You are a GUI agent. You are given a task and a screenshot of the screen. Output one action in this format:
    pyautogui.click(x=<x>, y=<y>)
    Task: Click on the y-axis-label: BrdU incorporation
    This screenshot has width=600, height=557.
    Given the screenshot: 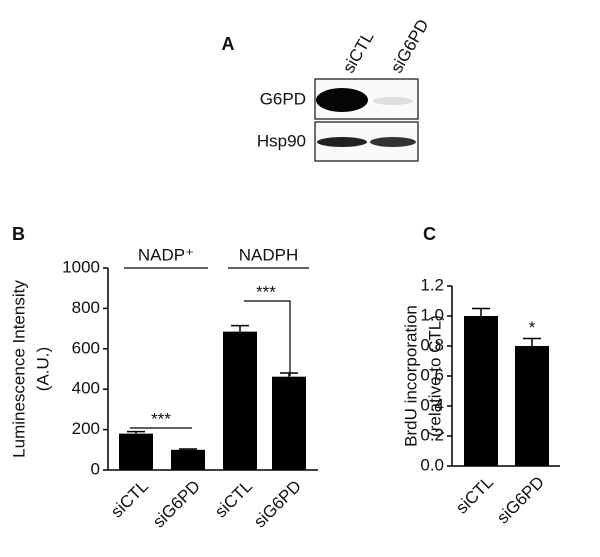 What is the action you would take?
    pyautogui.click(x=410, y=376)
    